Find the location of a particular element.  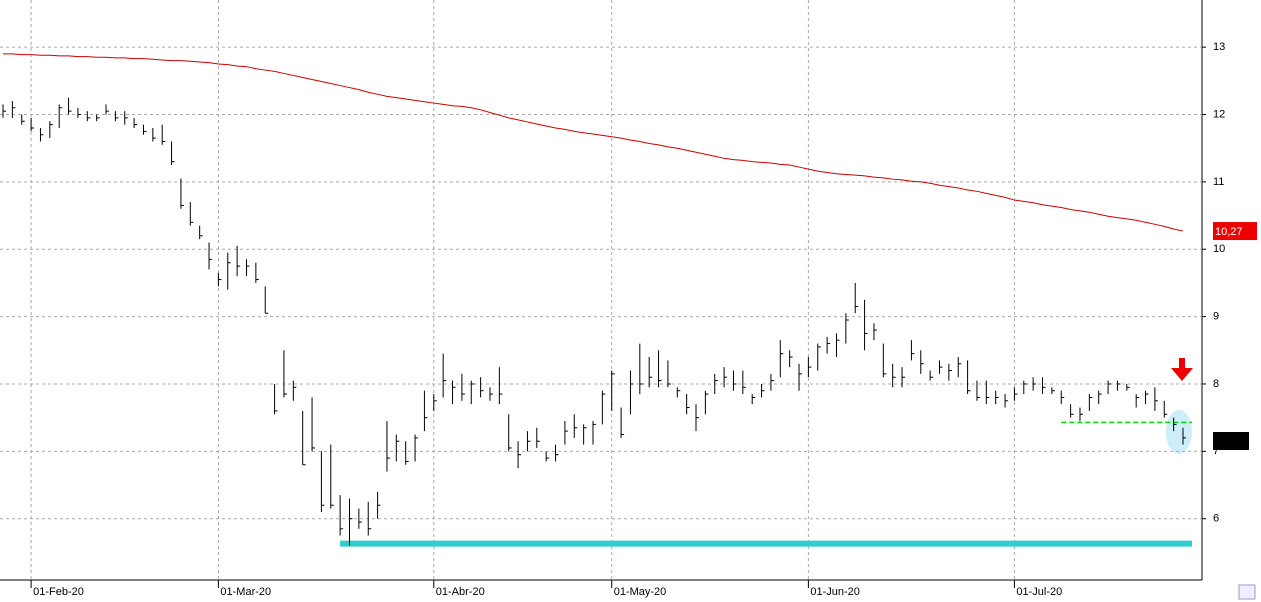

price-box is located at coordinates (1231, 441).